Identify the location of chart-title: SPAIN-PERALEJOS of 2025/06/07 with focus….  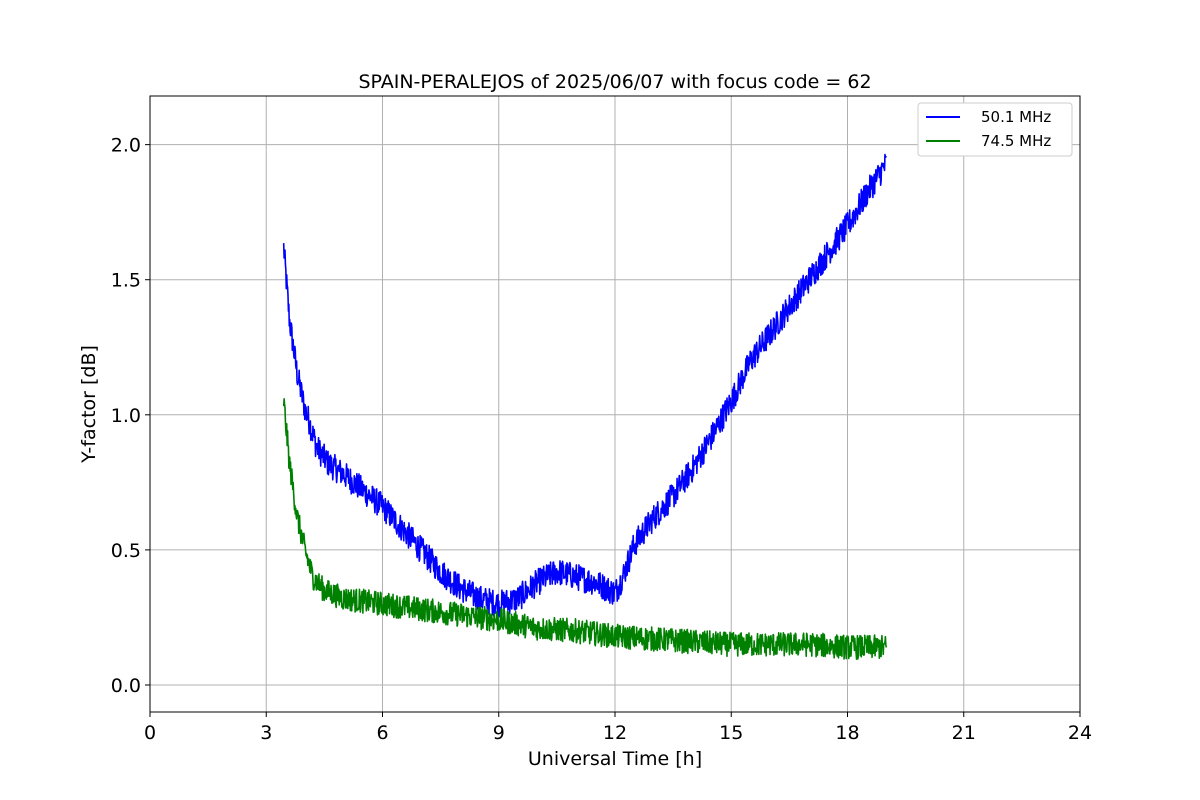
(614, 82).